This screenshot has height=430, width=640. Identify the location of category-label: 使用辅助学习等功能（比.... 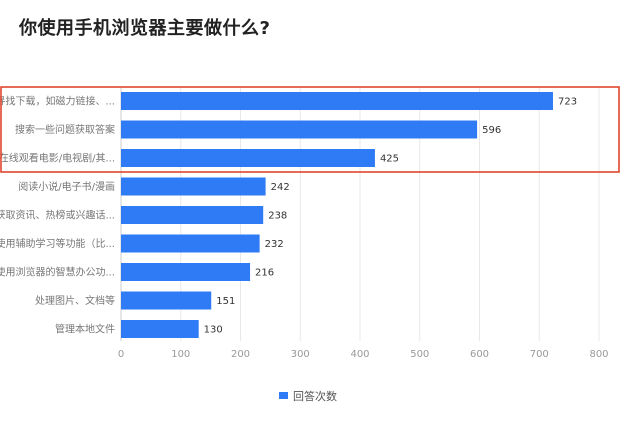
(57, 243).